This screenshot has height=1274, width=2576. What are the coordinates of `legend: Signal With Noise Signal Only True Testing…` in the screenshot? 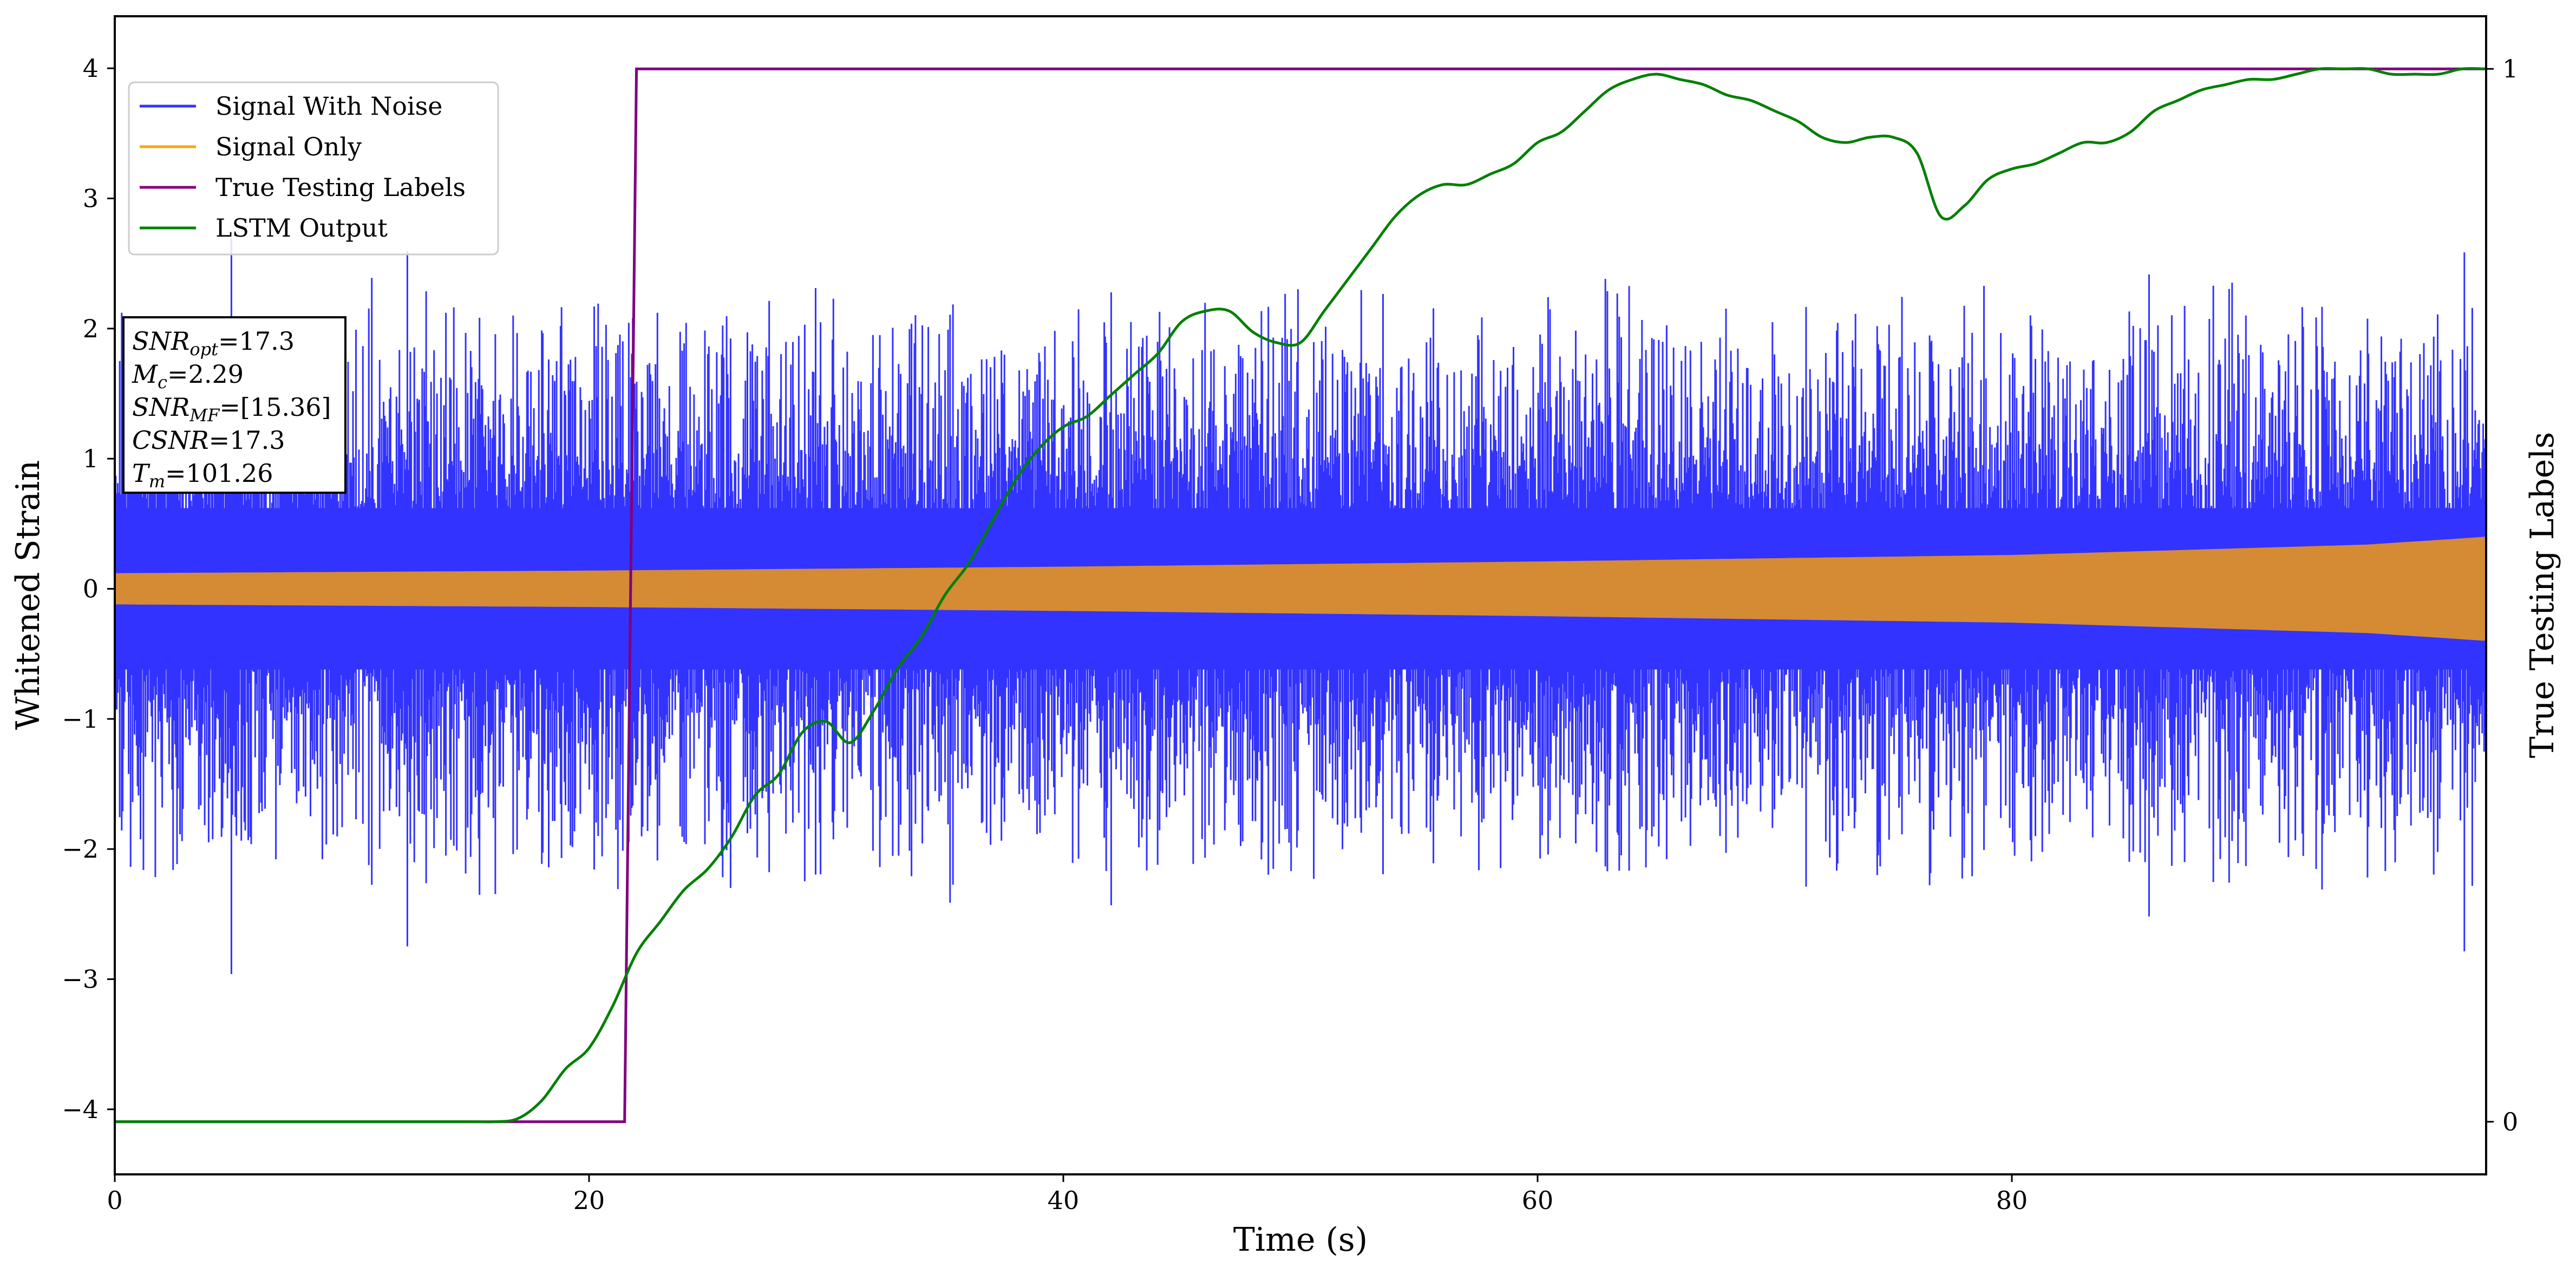 It's located at (313, 168).